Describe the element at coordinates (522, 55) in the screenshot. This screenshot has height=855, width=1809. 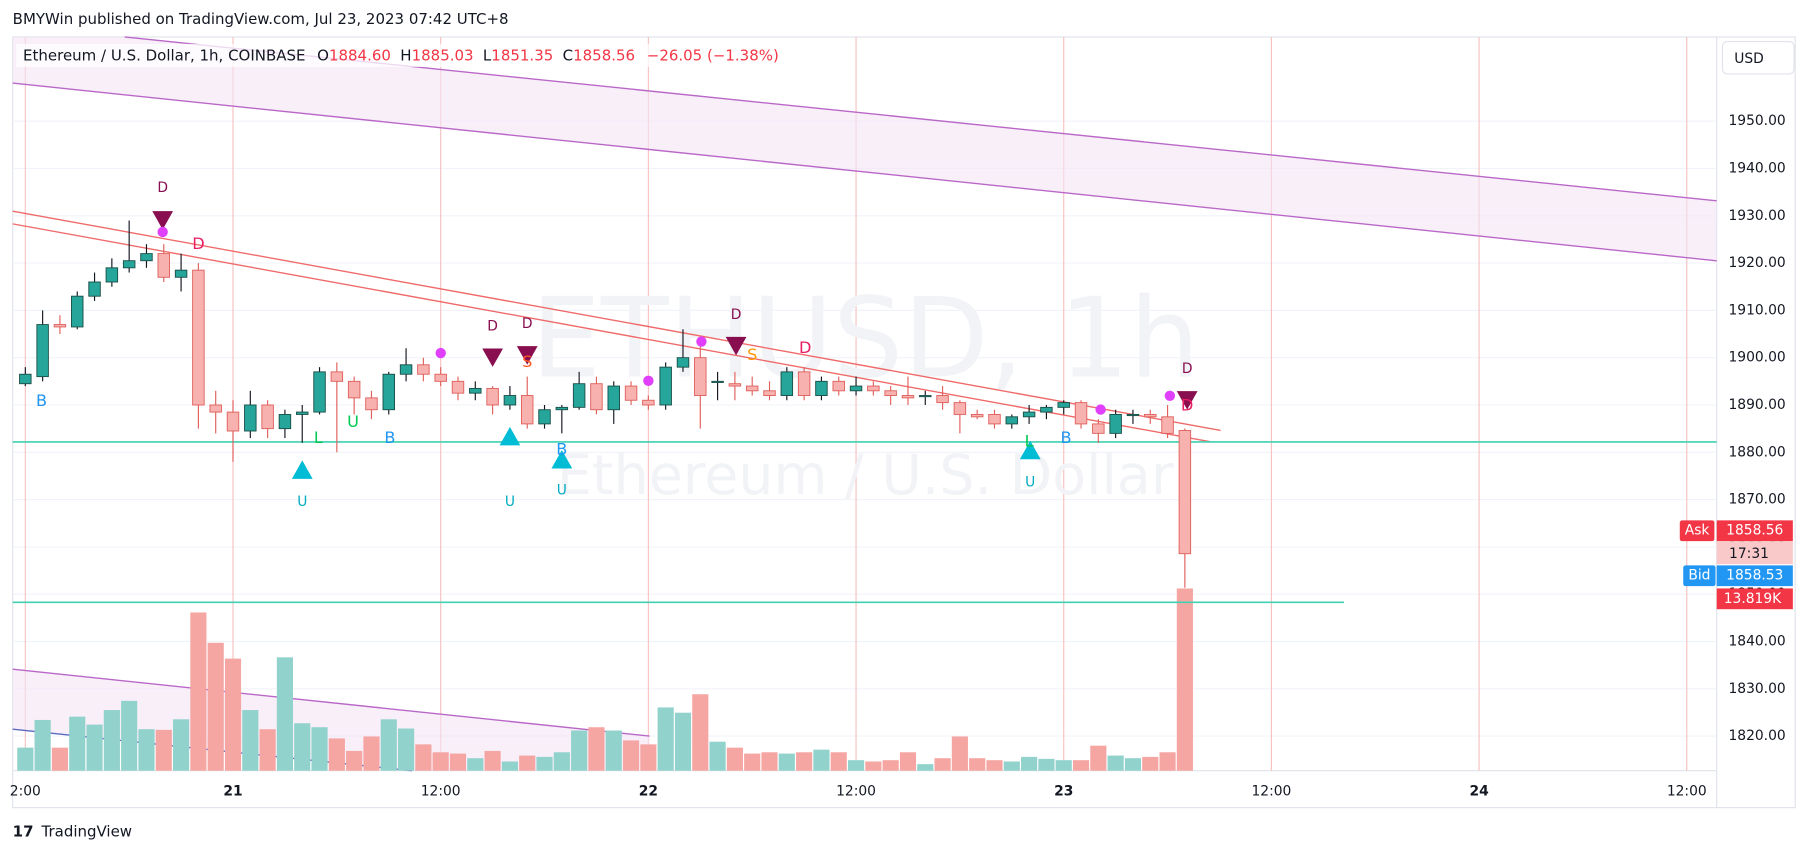
I see `legend-value: 1851.35` at that location.